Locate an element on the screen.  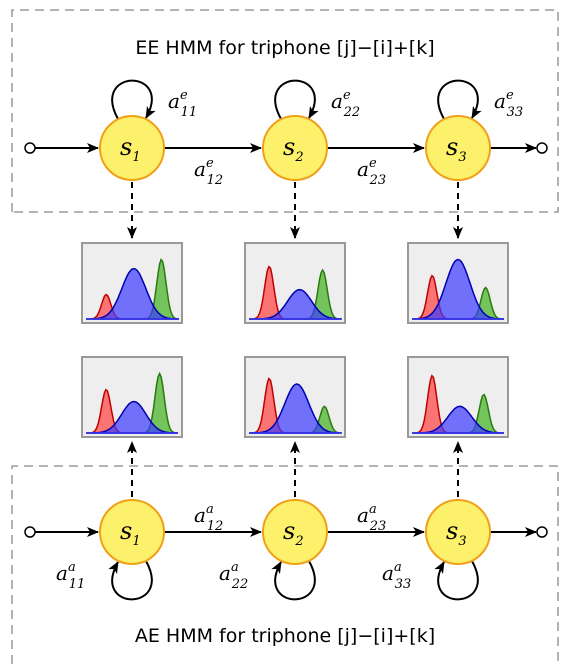
ee-self-loop-label-1: ae 11 is located at coordinates (182, 104).